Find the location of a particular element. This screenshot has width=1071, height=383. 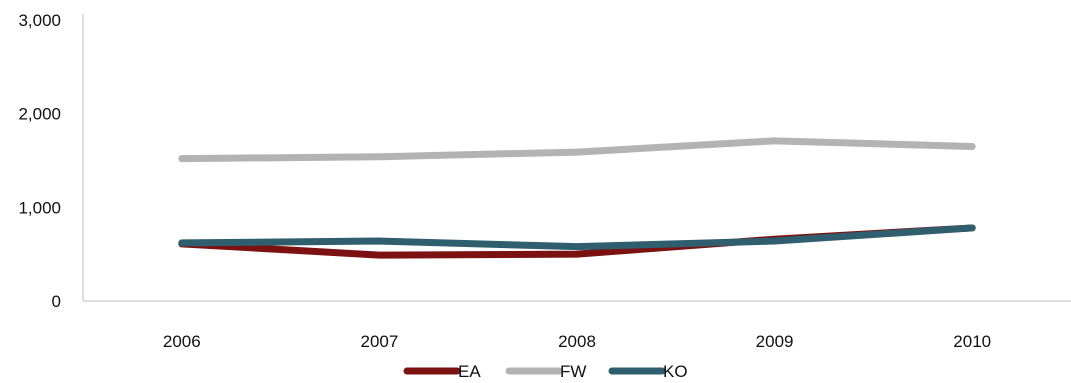

y-tick-label: 1,000 is located at coordinates (39, 207).